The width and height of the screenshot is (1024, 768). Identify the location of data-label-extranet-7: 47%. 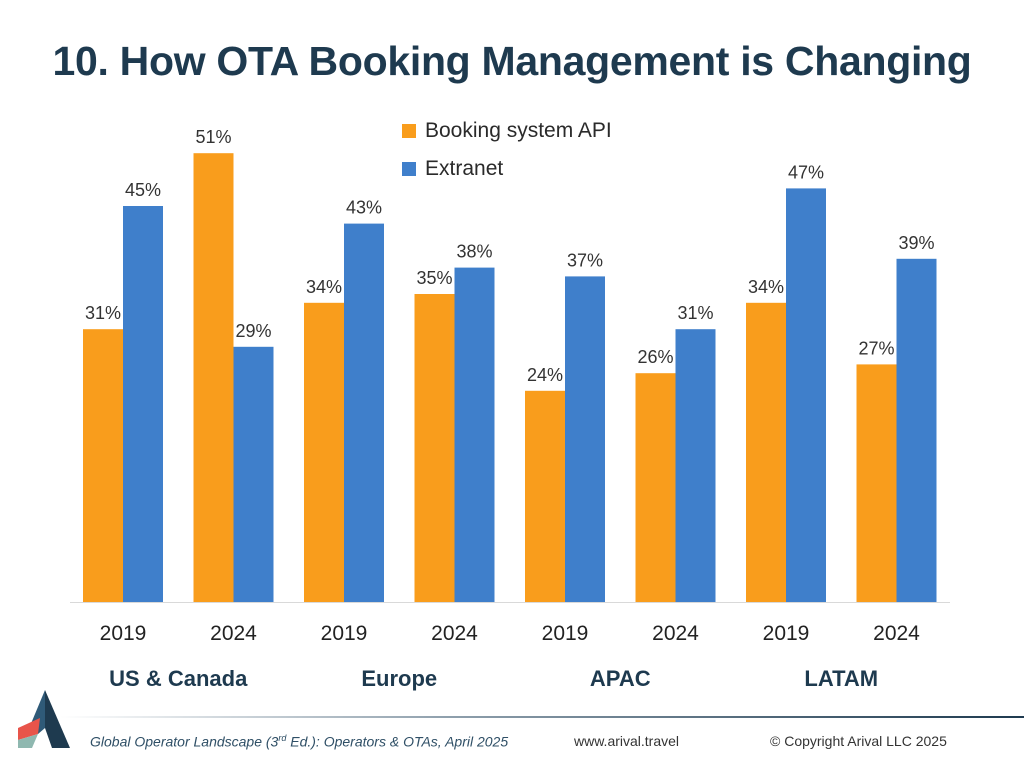
(806, 172).